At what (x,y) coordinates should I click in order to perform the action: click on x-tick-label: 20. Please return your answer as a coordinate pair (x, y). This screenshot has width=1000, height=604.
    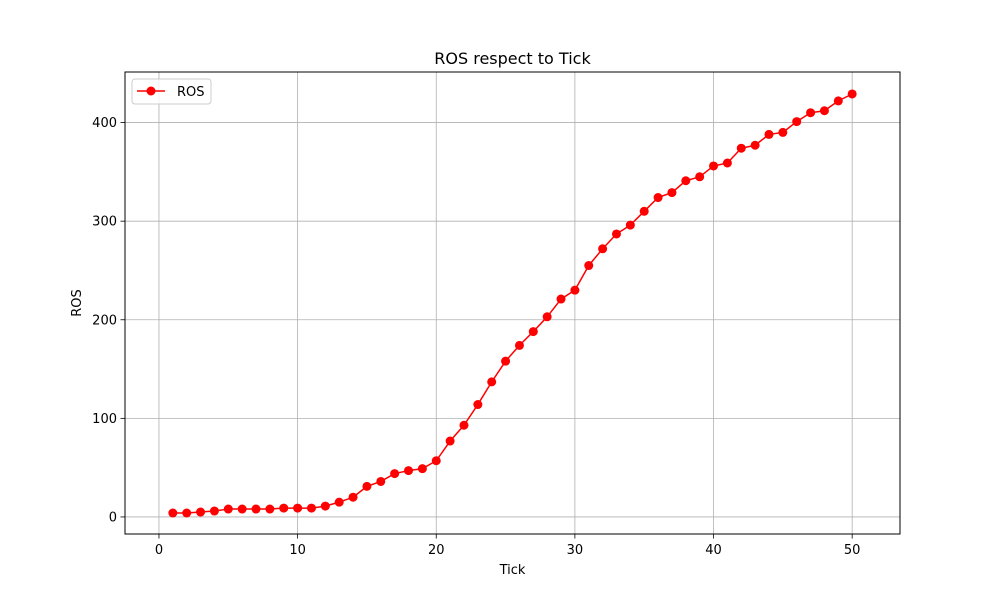
    Looking at the image, I should click on (436, 550).